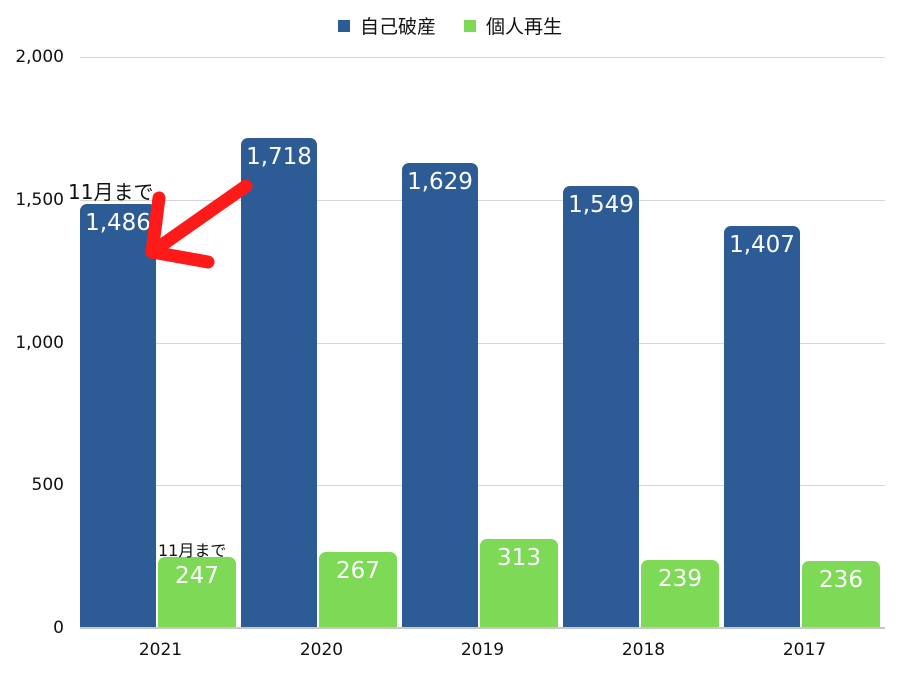 The width and height of the screenshot is (900, 675). Describe the element at coordinates (39, 200) in the screenshot. I see `y-tick-label: 1,500` at that location.